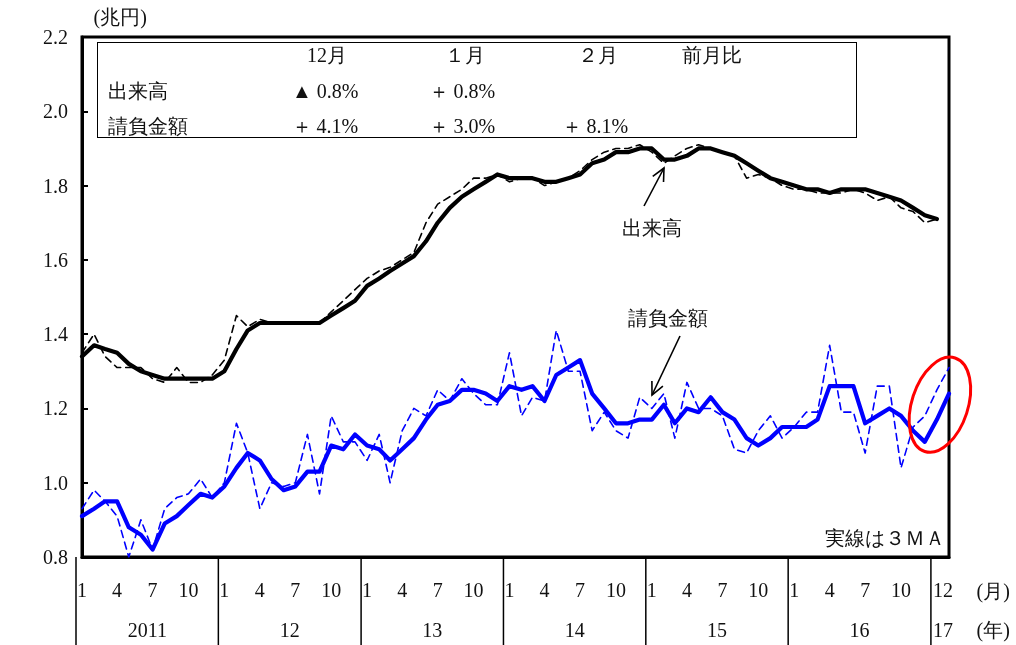  I want to click on text: 15, so click(716, 630).